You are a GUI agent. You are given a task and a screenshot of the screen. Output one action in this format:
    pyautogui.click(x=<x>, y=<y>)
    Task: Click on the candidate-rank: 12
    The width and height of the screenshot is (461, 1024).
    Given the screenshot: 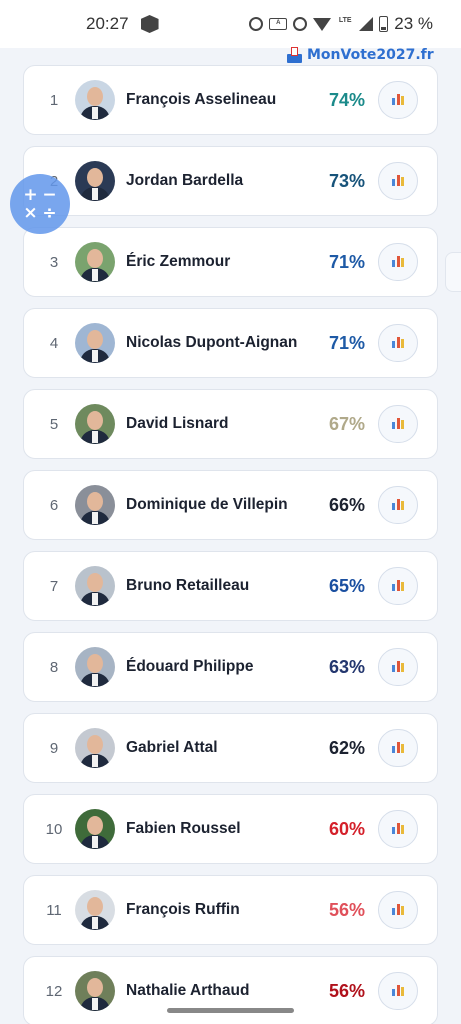 What is the action you would take?
    pyautogui.click(x=54, y=991)
    